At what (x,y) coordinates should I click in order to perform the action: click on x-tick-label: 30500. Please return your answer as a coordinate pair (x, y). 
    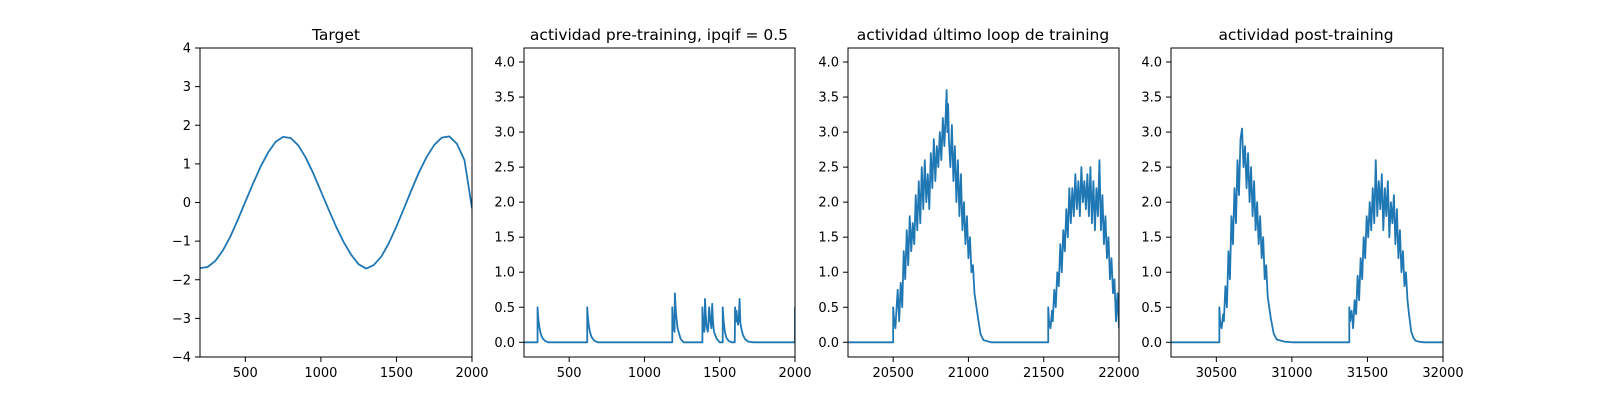
    Looking at the image, I should click on (1216, 373).